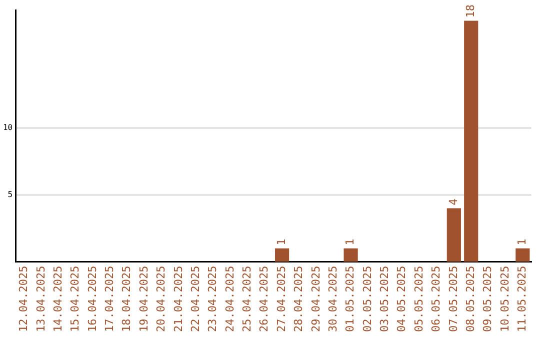 The image size is (540, 340). Describe the element at coordinates (127, 299) in the screenshot. I see `x-tick-label: 18.04.2025` at that location.